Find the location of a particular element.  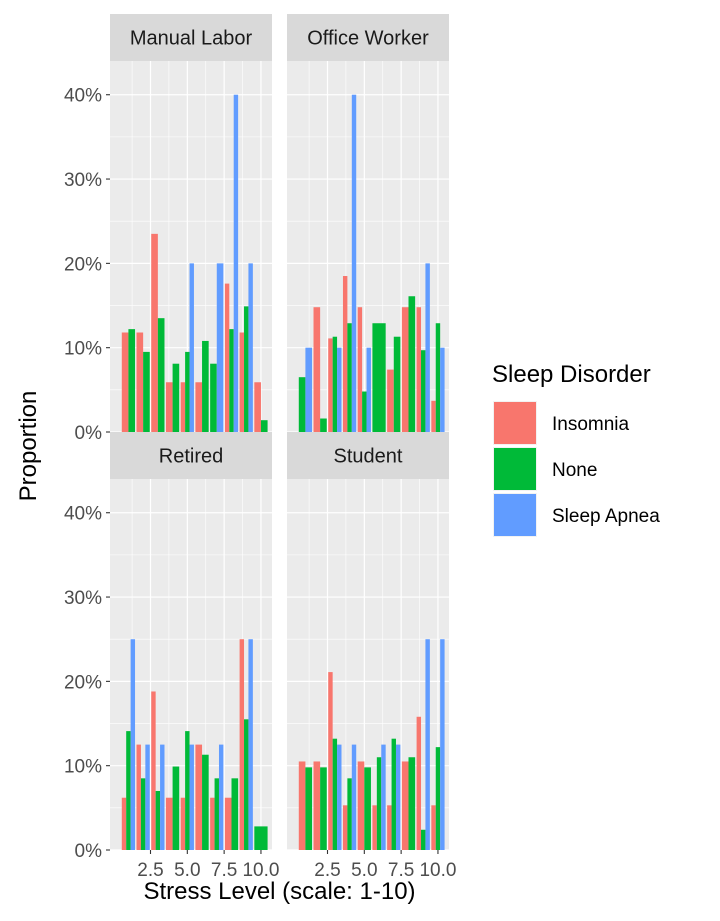

x-axis-title: Stress Level (scale: 1-10) is located at coordinates (279, 891).